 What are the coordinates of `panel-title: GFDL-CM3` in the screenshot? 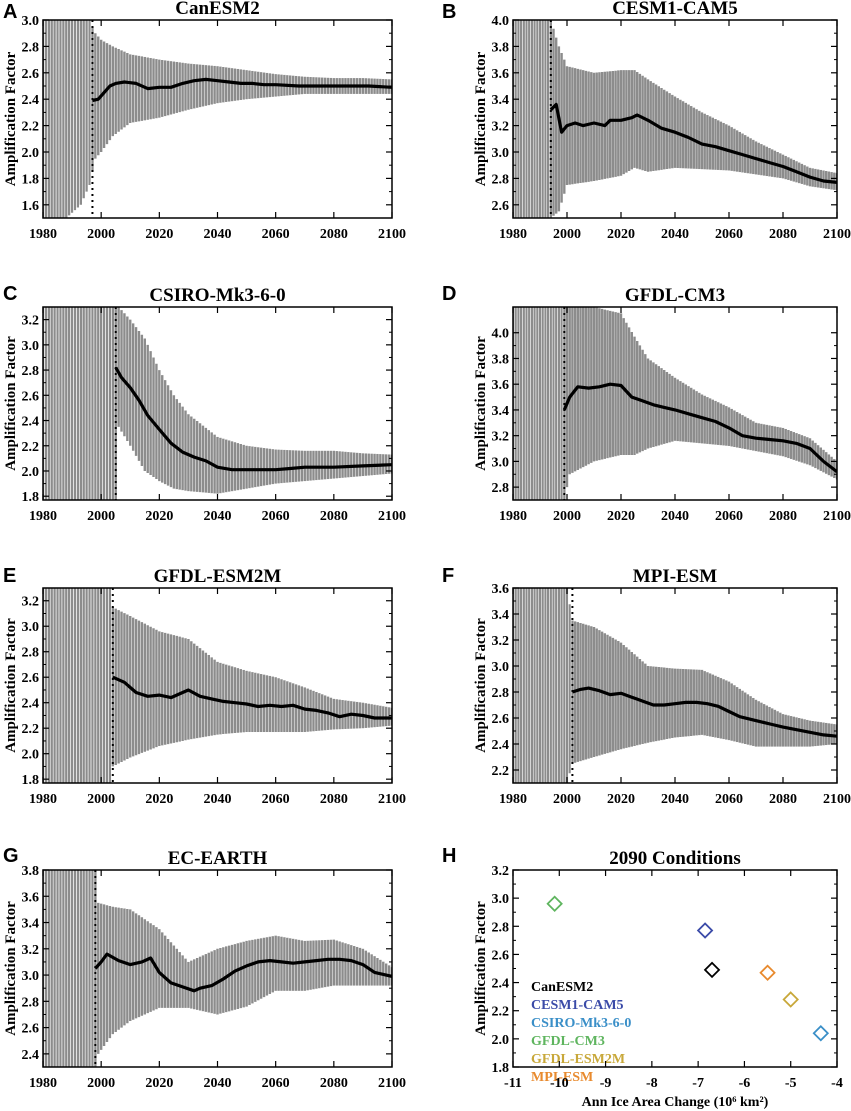 It's located at (675, 295).